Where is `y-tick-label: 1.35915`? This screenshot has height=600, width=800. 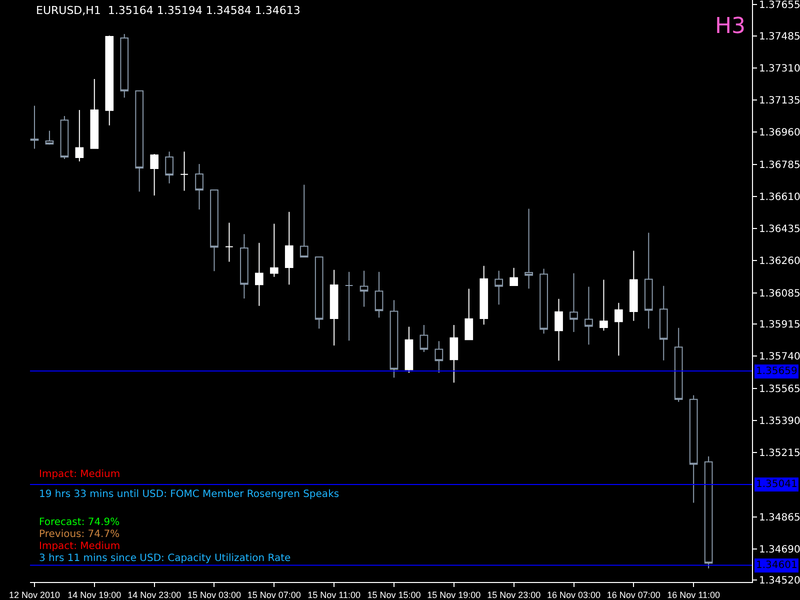
y-tick-label: 1.35915 is located at coordinates (779, 325).